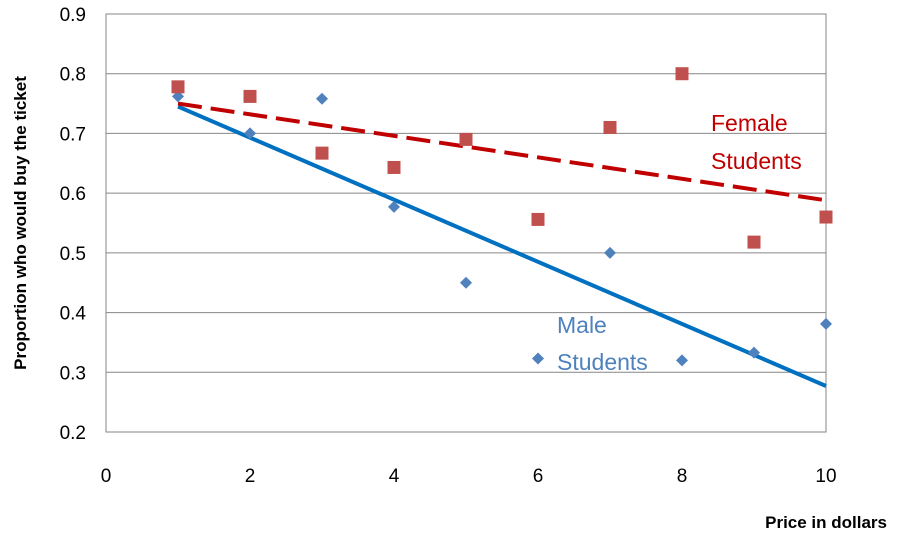  What do you see at coordinates (73, 134) in the screenshot?
I see `y-tick-label: 0.7` at bounding box center [73, 134].